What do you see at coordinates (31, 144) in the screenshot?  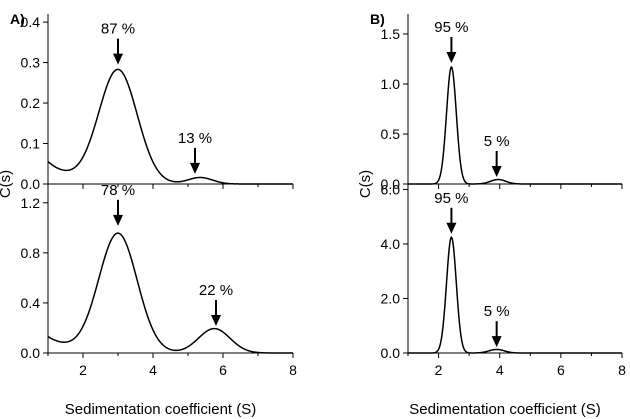 I see `y-tick-label: 0.1` at bounding box center [31, 144].